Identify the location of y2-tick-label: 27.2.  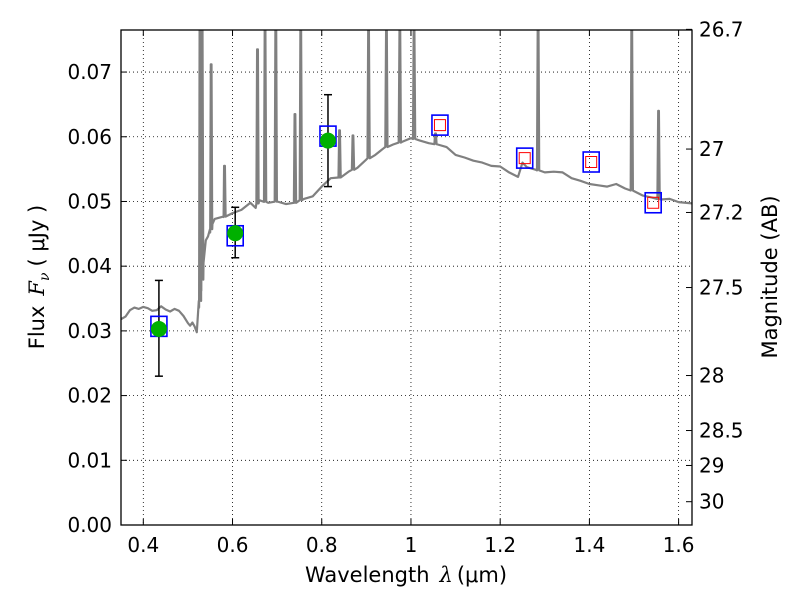
(721, 212).